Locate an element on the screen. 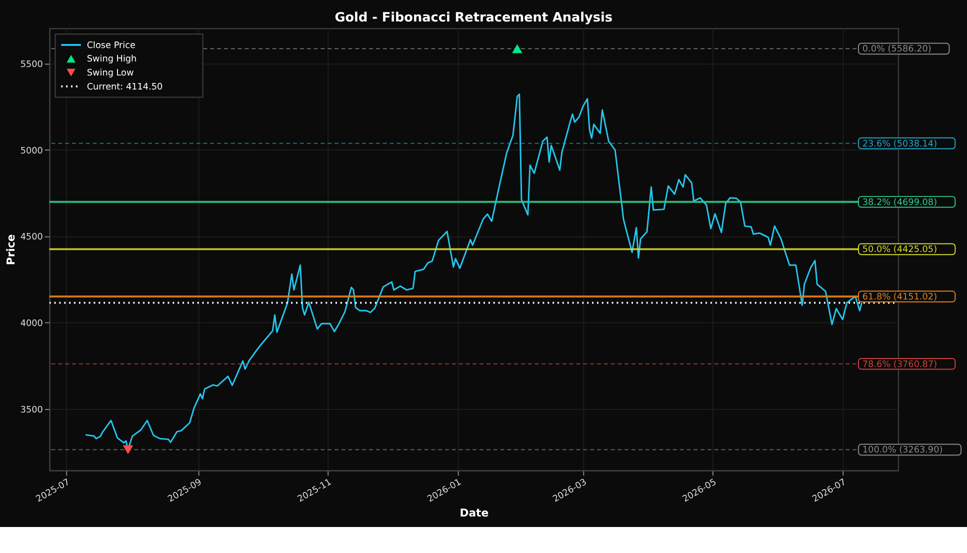 This screenshot has width=967, height=553. legend-label: Swing Low is located at coordinates (110, 73).